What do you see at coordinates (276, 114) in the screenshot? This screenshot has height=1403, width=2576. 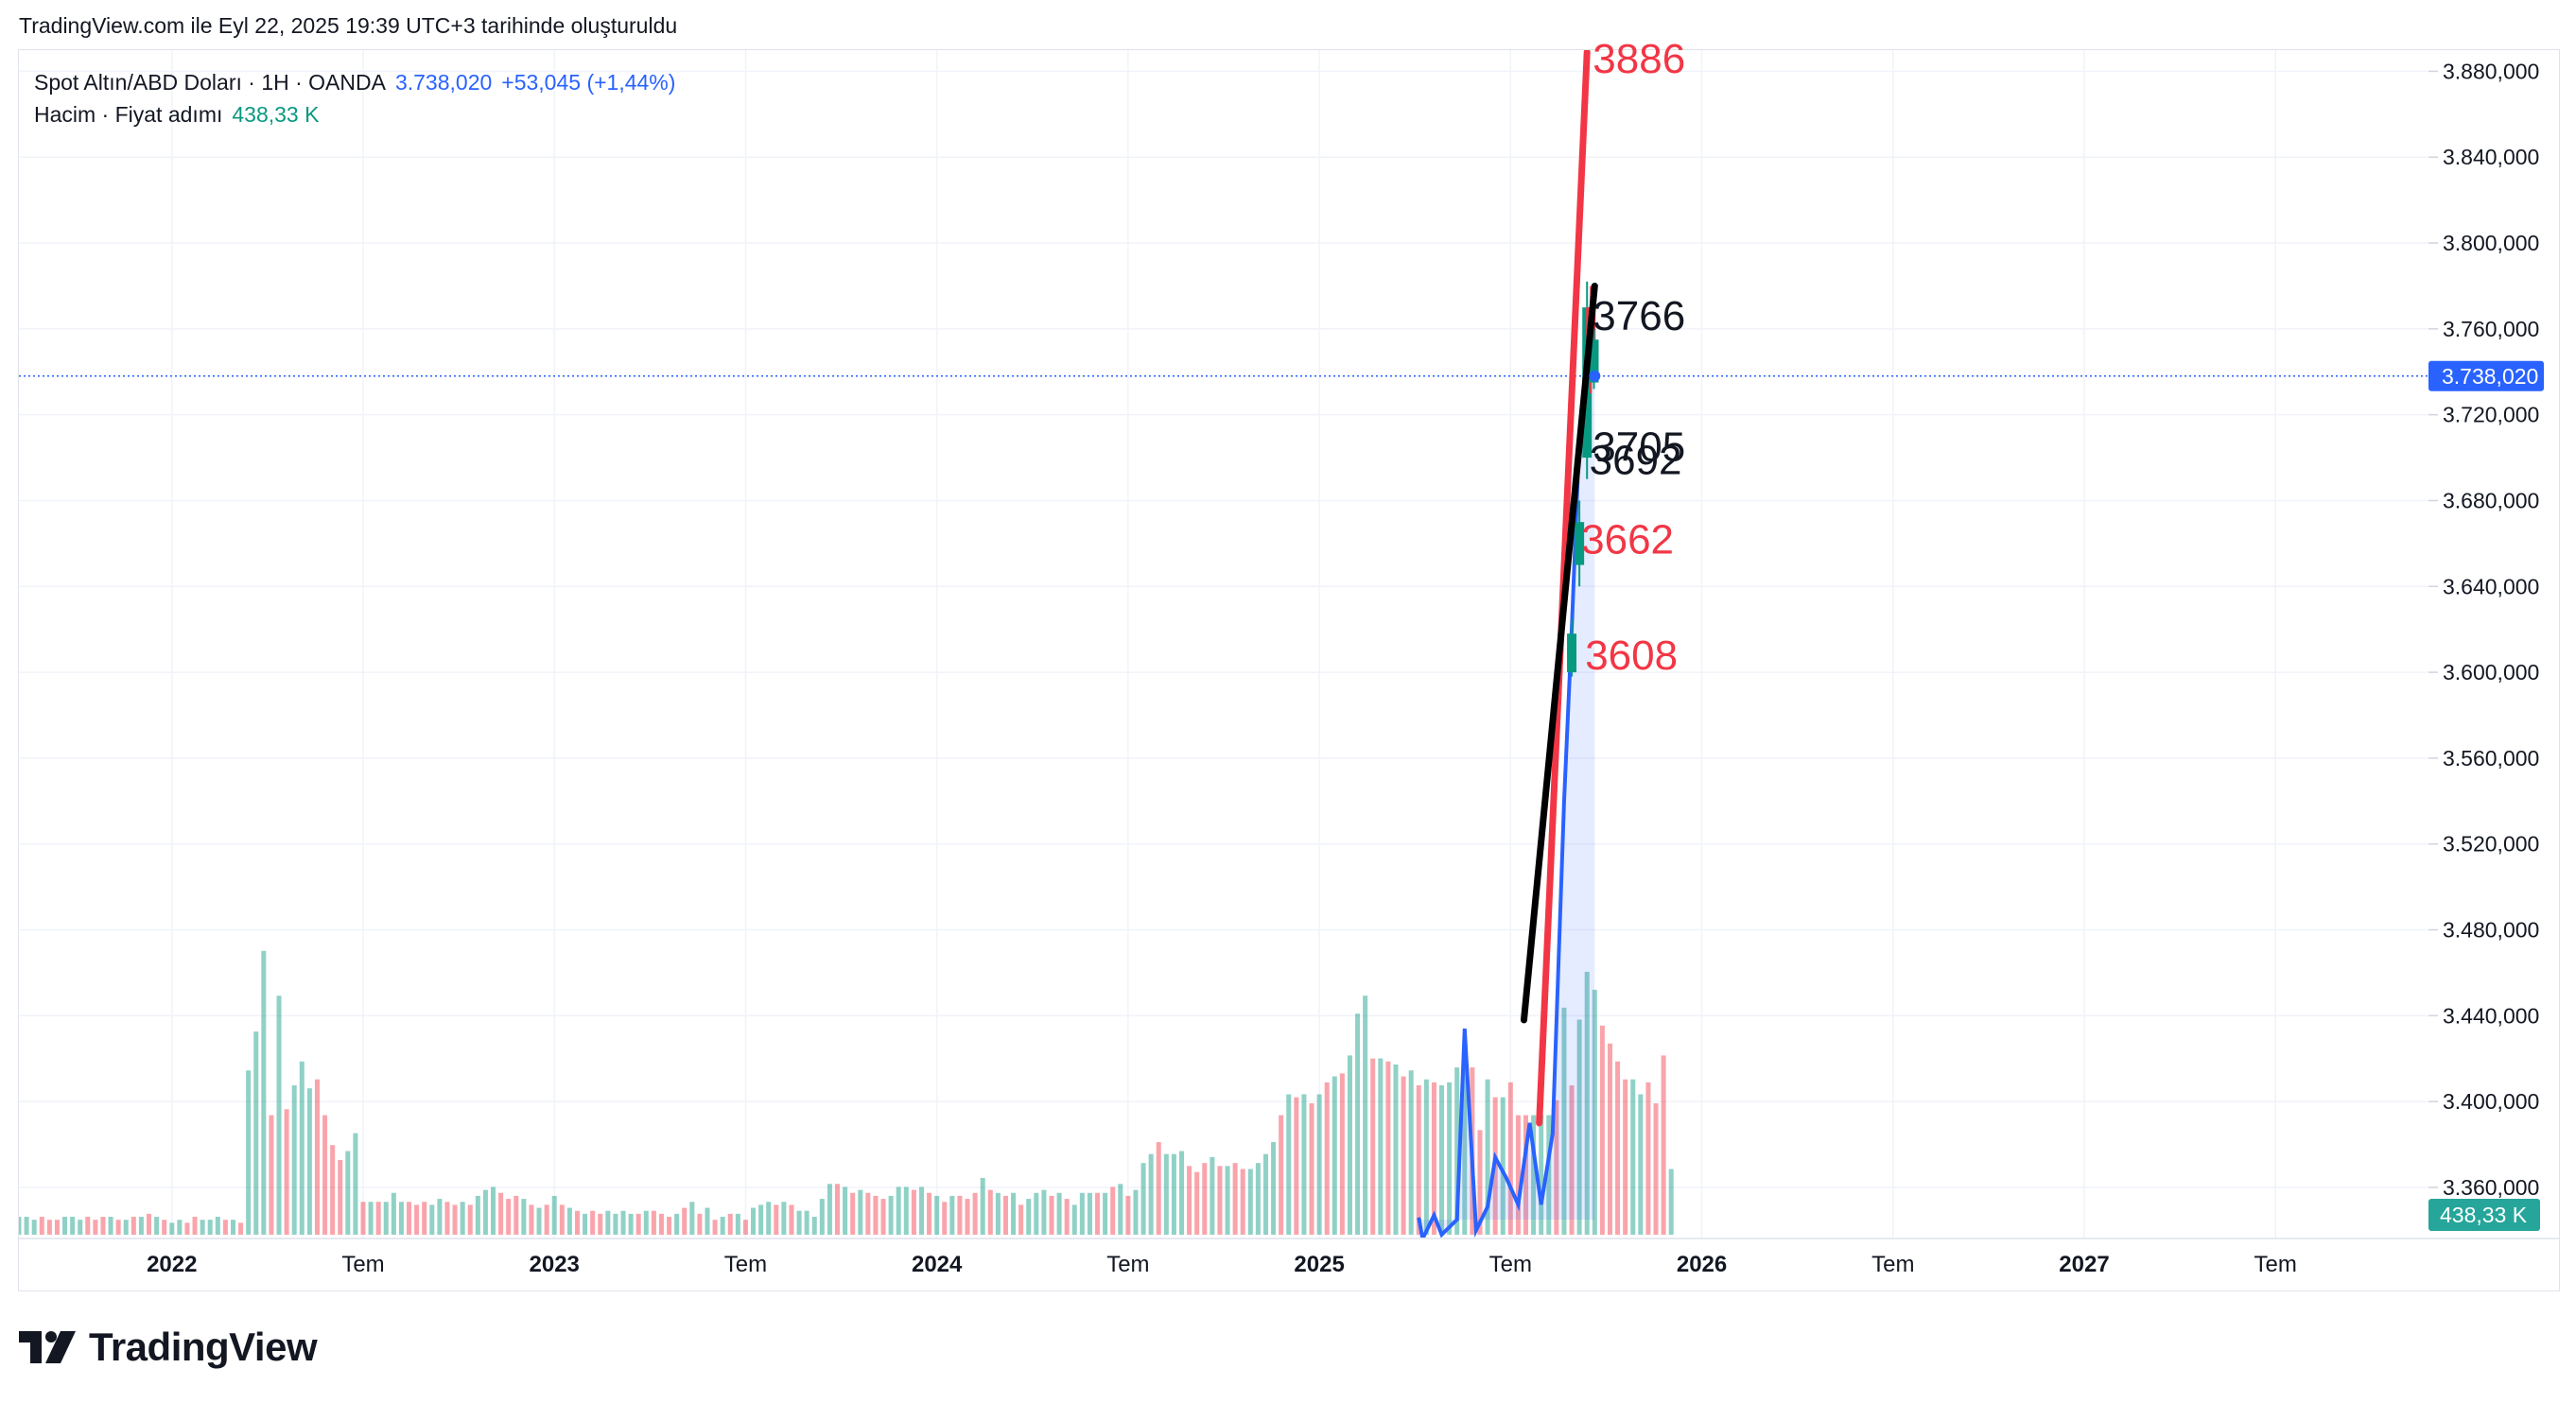 I see `legend-volume-value: 438,33 K` at bounding box center [276, 114].